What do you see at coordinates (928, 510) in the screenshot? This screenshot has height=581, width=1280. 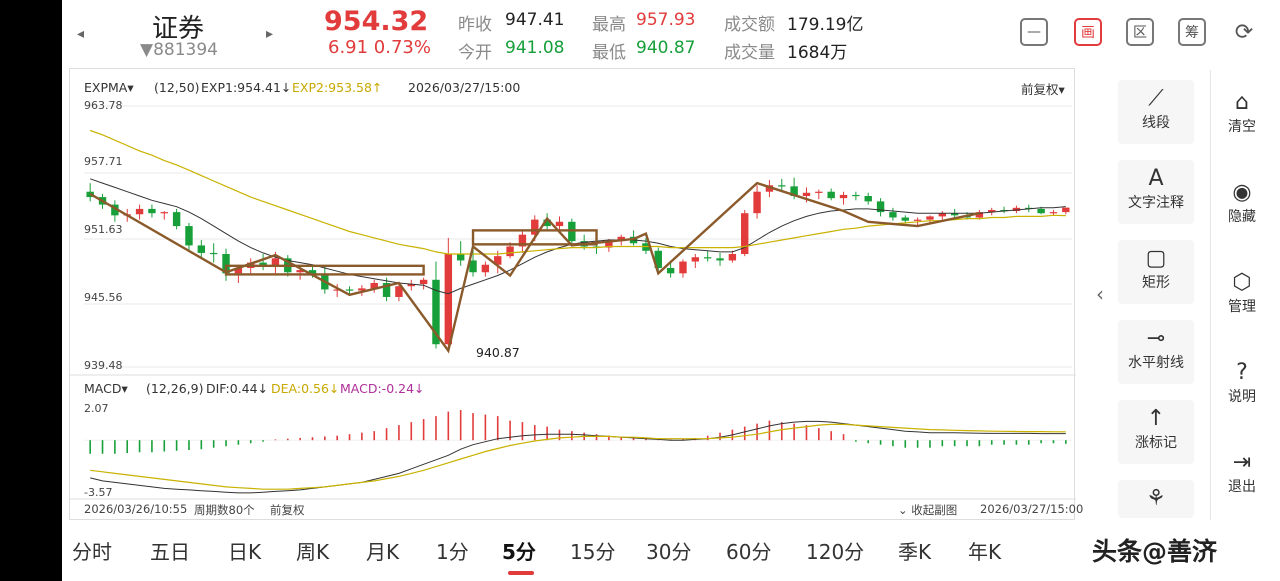 I see `collapse-subchart-button: ⌄ 收起副图` at bounding box center [928, 510].